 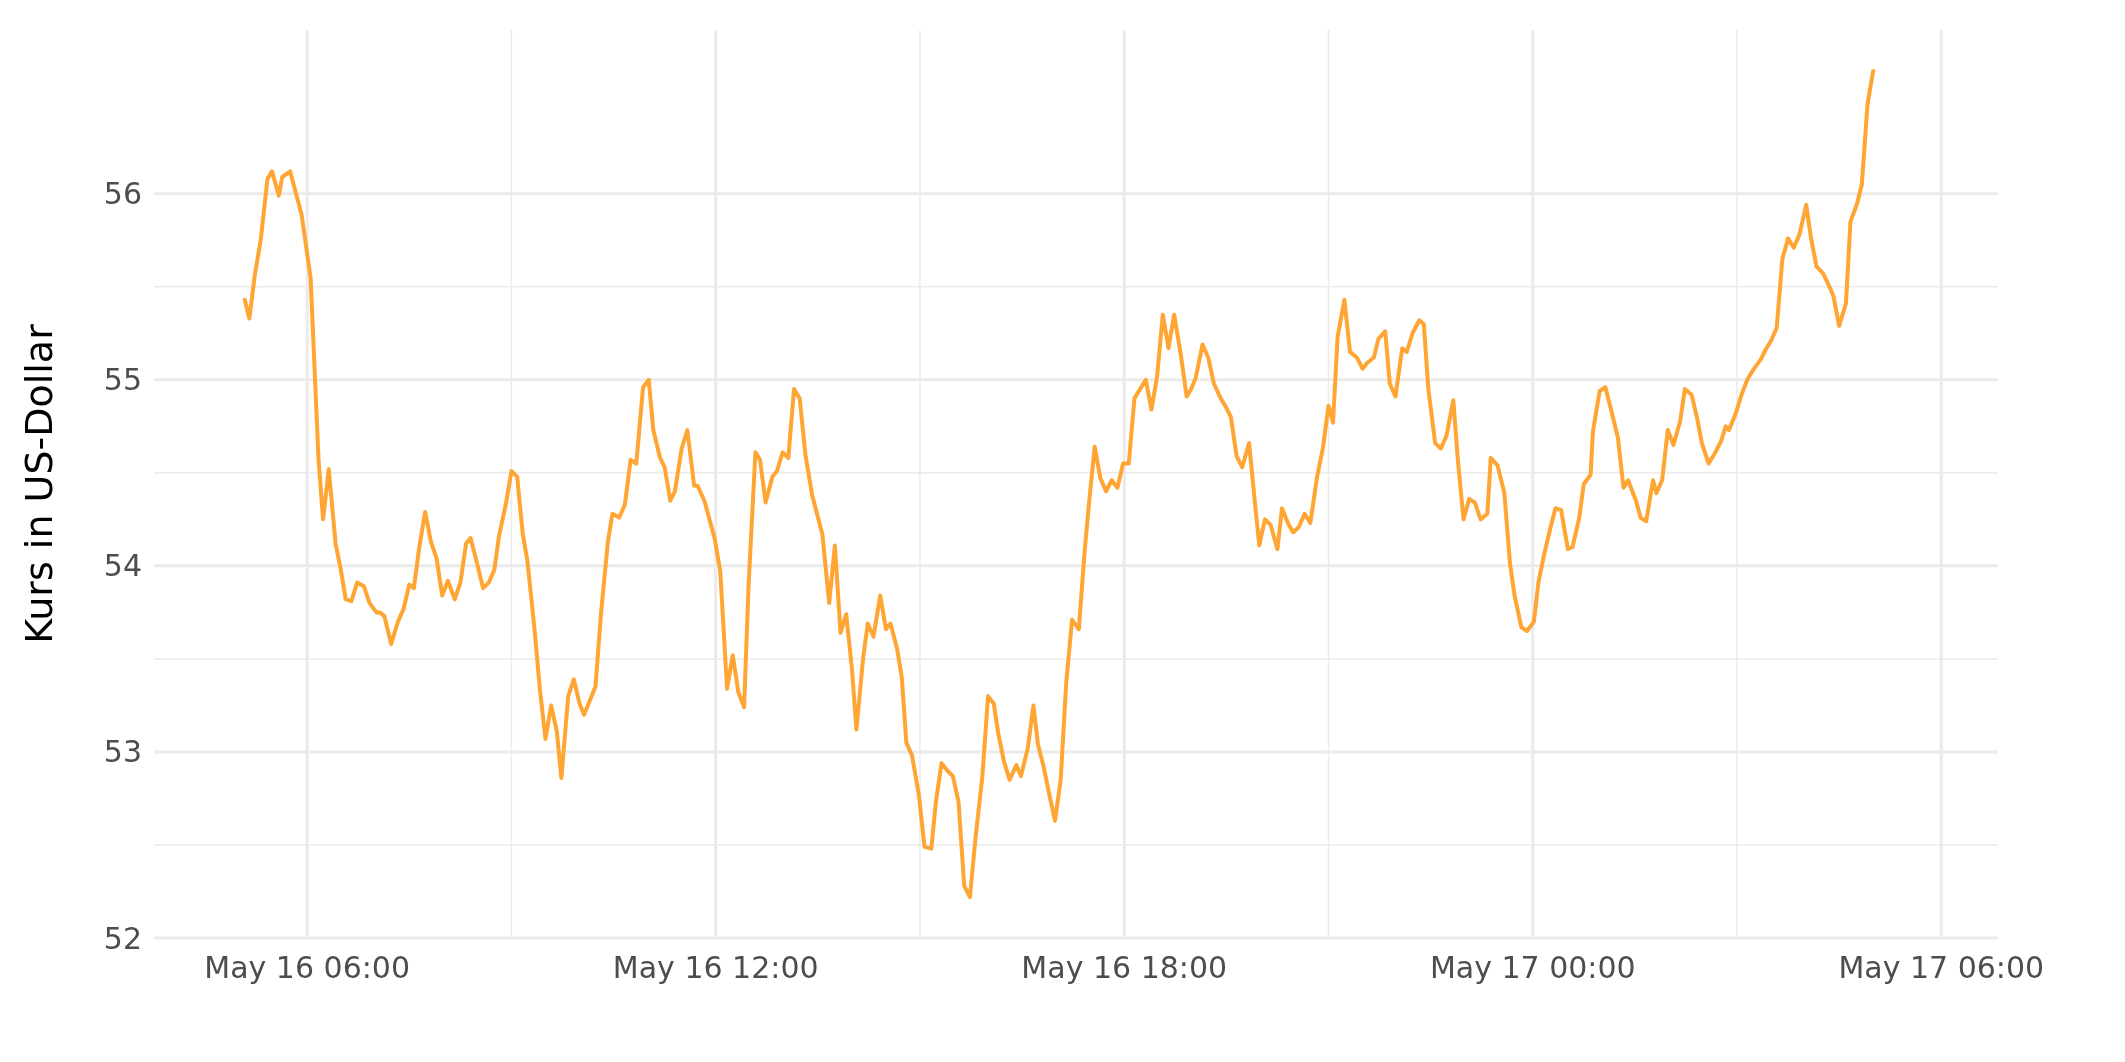 What do you see at coordinates (715, 967) in the screenshot?
I see `x-tick-label: May 16 12:00` at bounding box center [715, 967].